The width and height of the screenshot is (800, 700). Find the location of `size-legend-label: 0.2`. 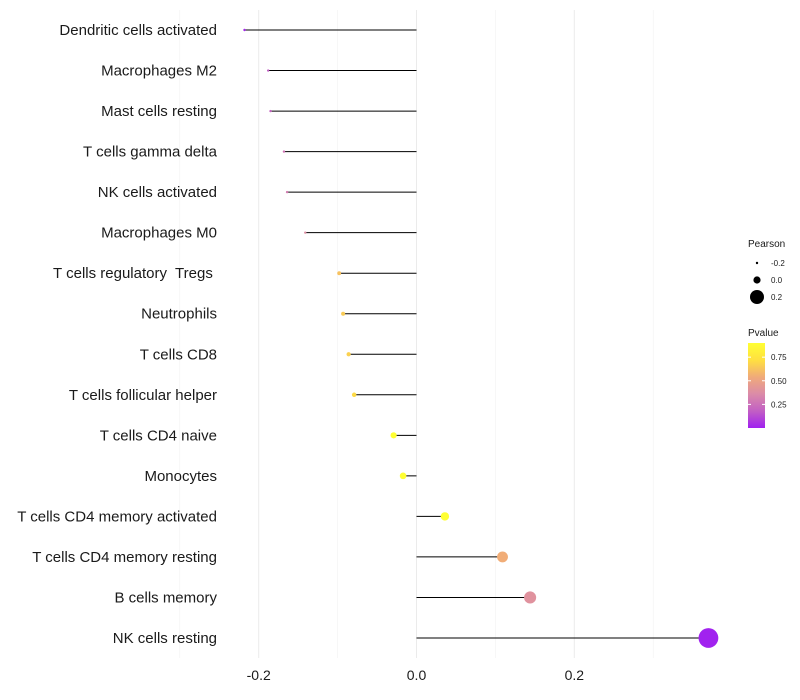

size-legend-label: 0.2 is located at coordinates (777, 297).